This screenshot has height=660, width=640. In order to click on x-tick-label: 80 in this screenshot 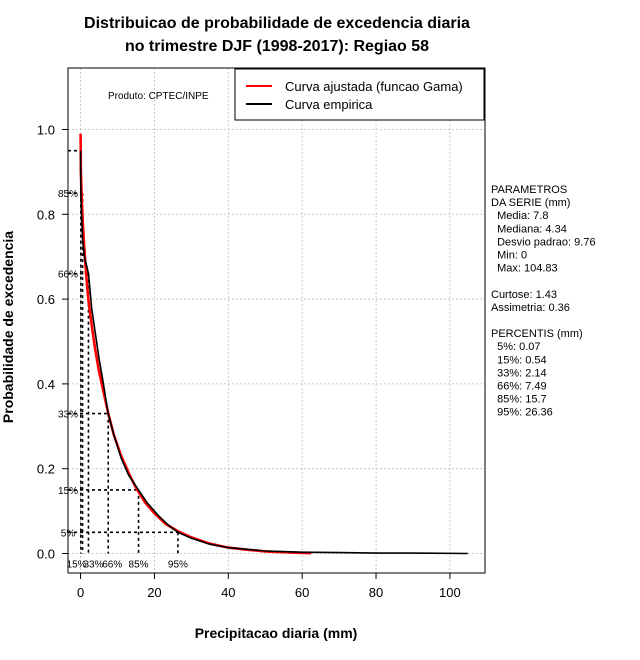, I will do `click(376, 592)`.